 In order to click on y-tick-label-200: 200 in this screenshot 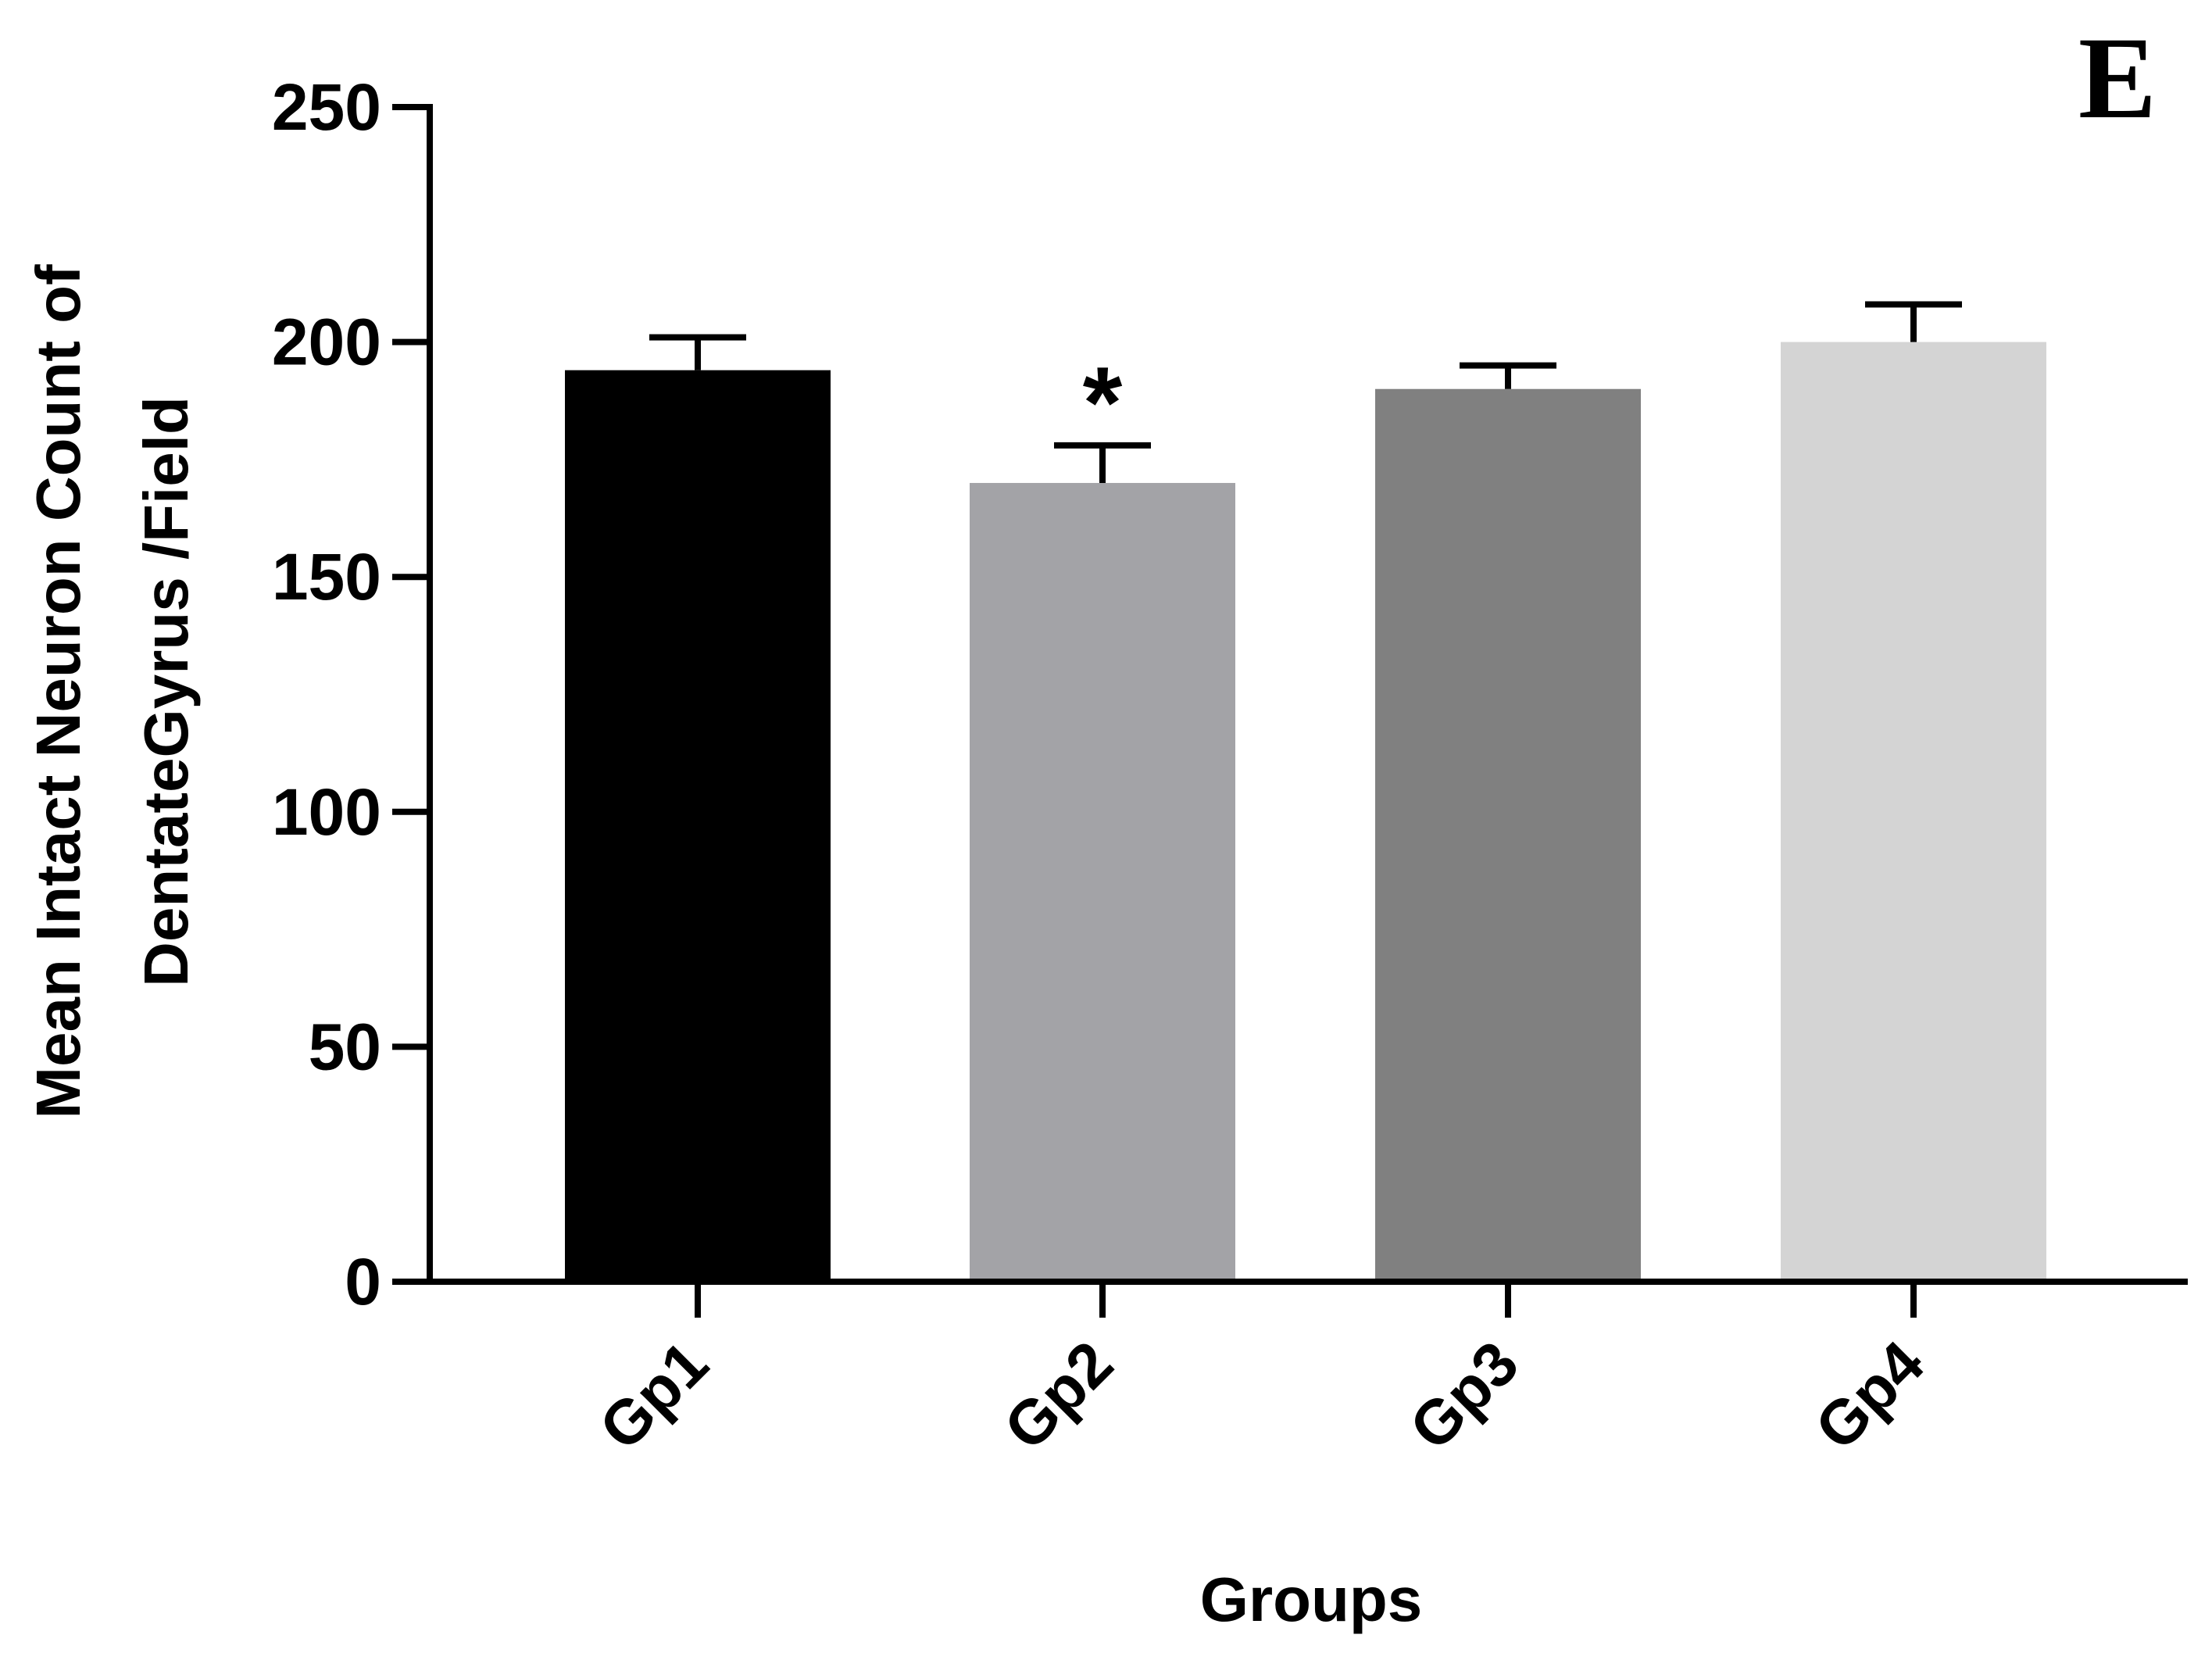, I will do `click(326, 343)`.